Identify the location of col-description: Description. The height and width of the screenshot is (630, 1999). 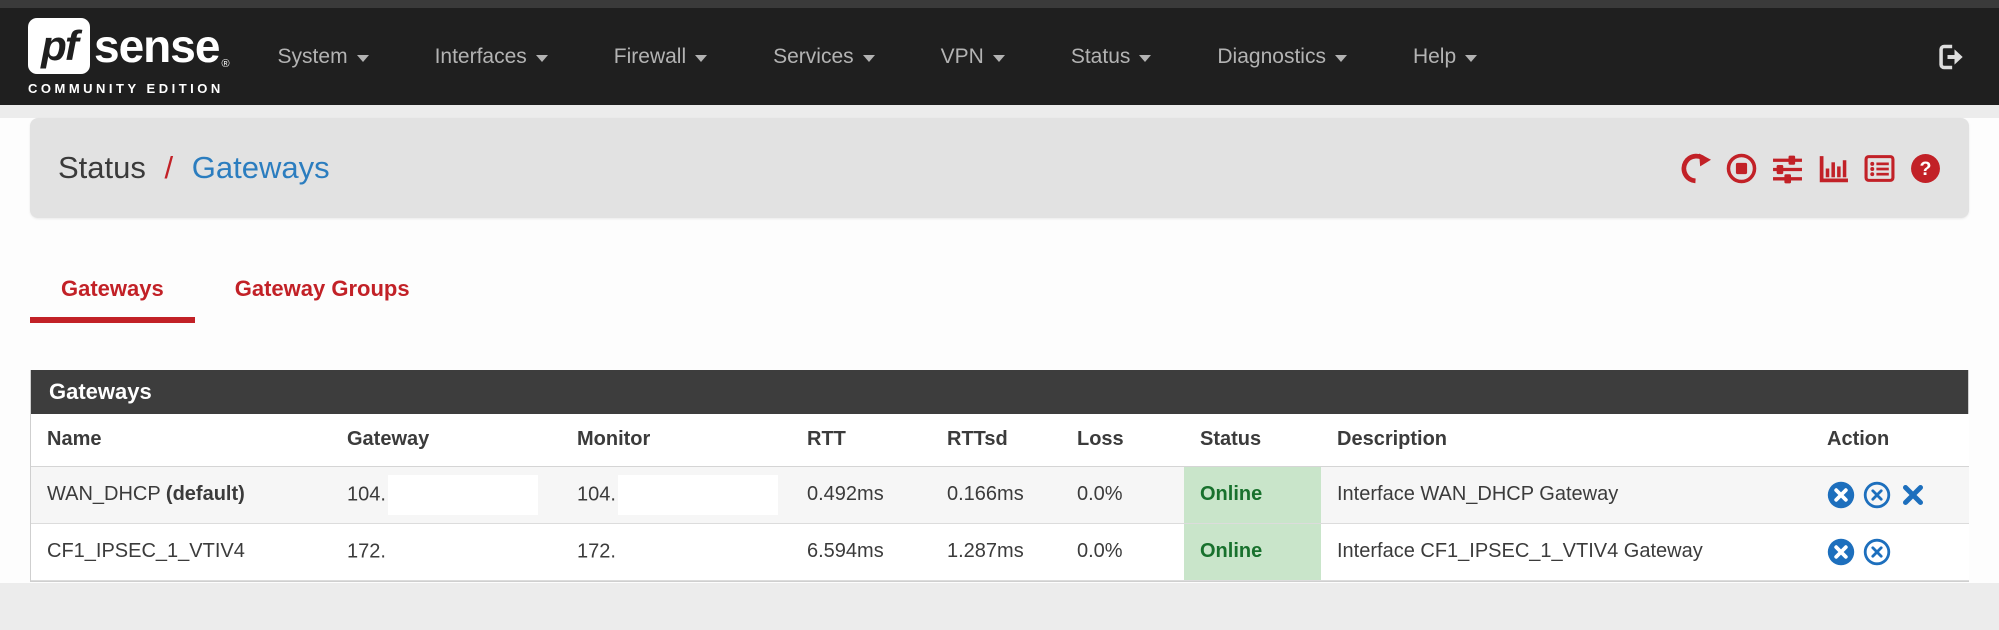
(1566, 440).